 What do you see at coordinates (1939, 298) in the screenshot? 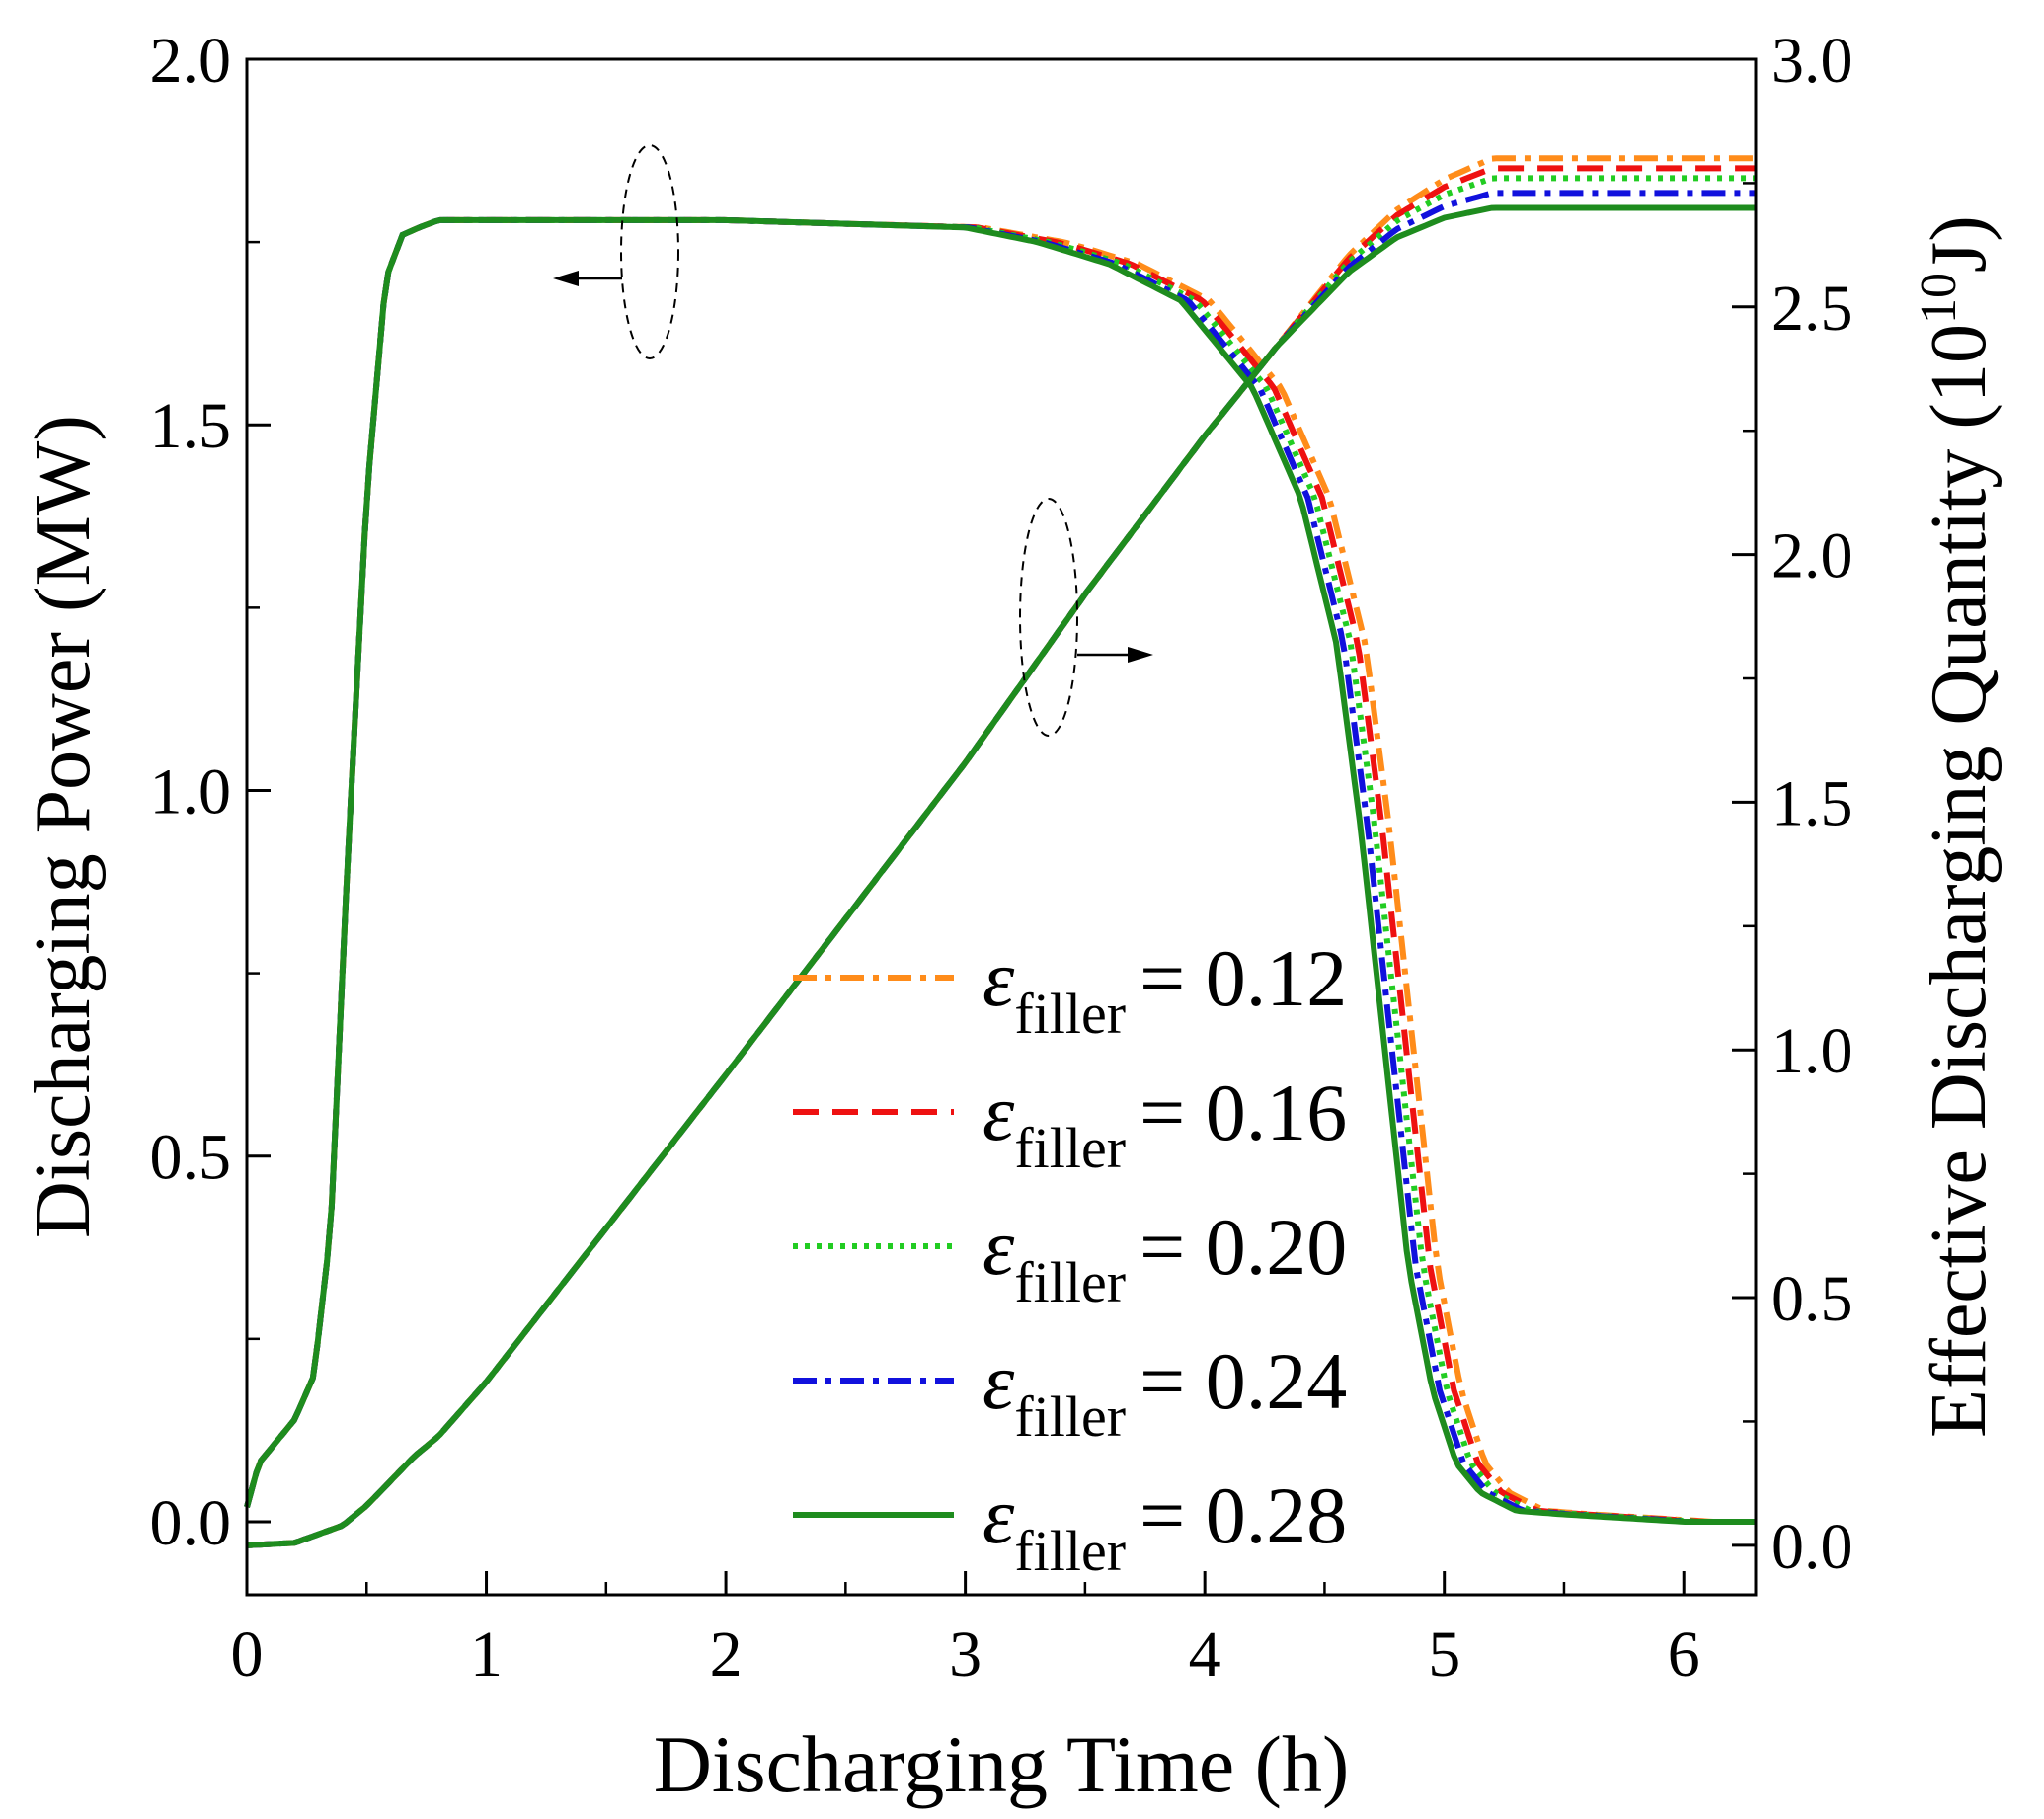
I see `y-axis-right-label-sup: 10` at bounding box center [1939, 298].